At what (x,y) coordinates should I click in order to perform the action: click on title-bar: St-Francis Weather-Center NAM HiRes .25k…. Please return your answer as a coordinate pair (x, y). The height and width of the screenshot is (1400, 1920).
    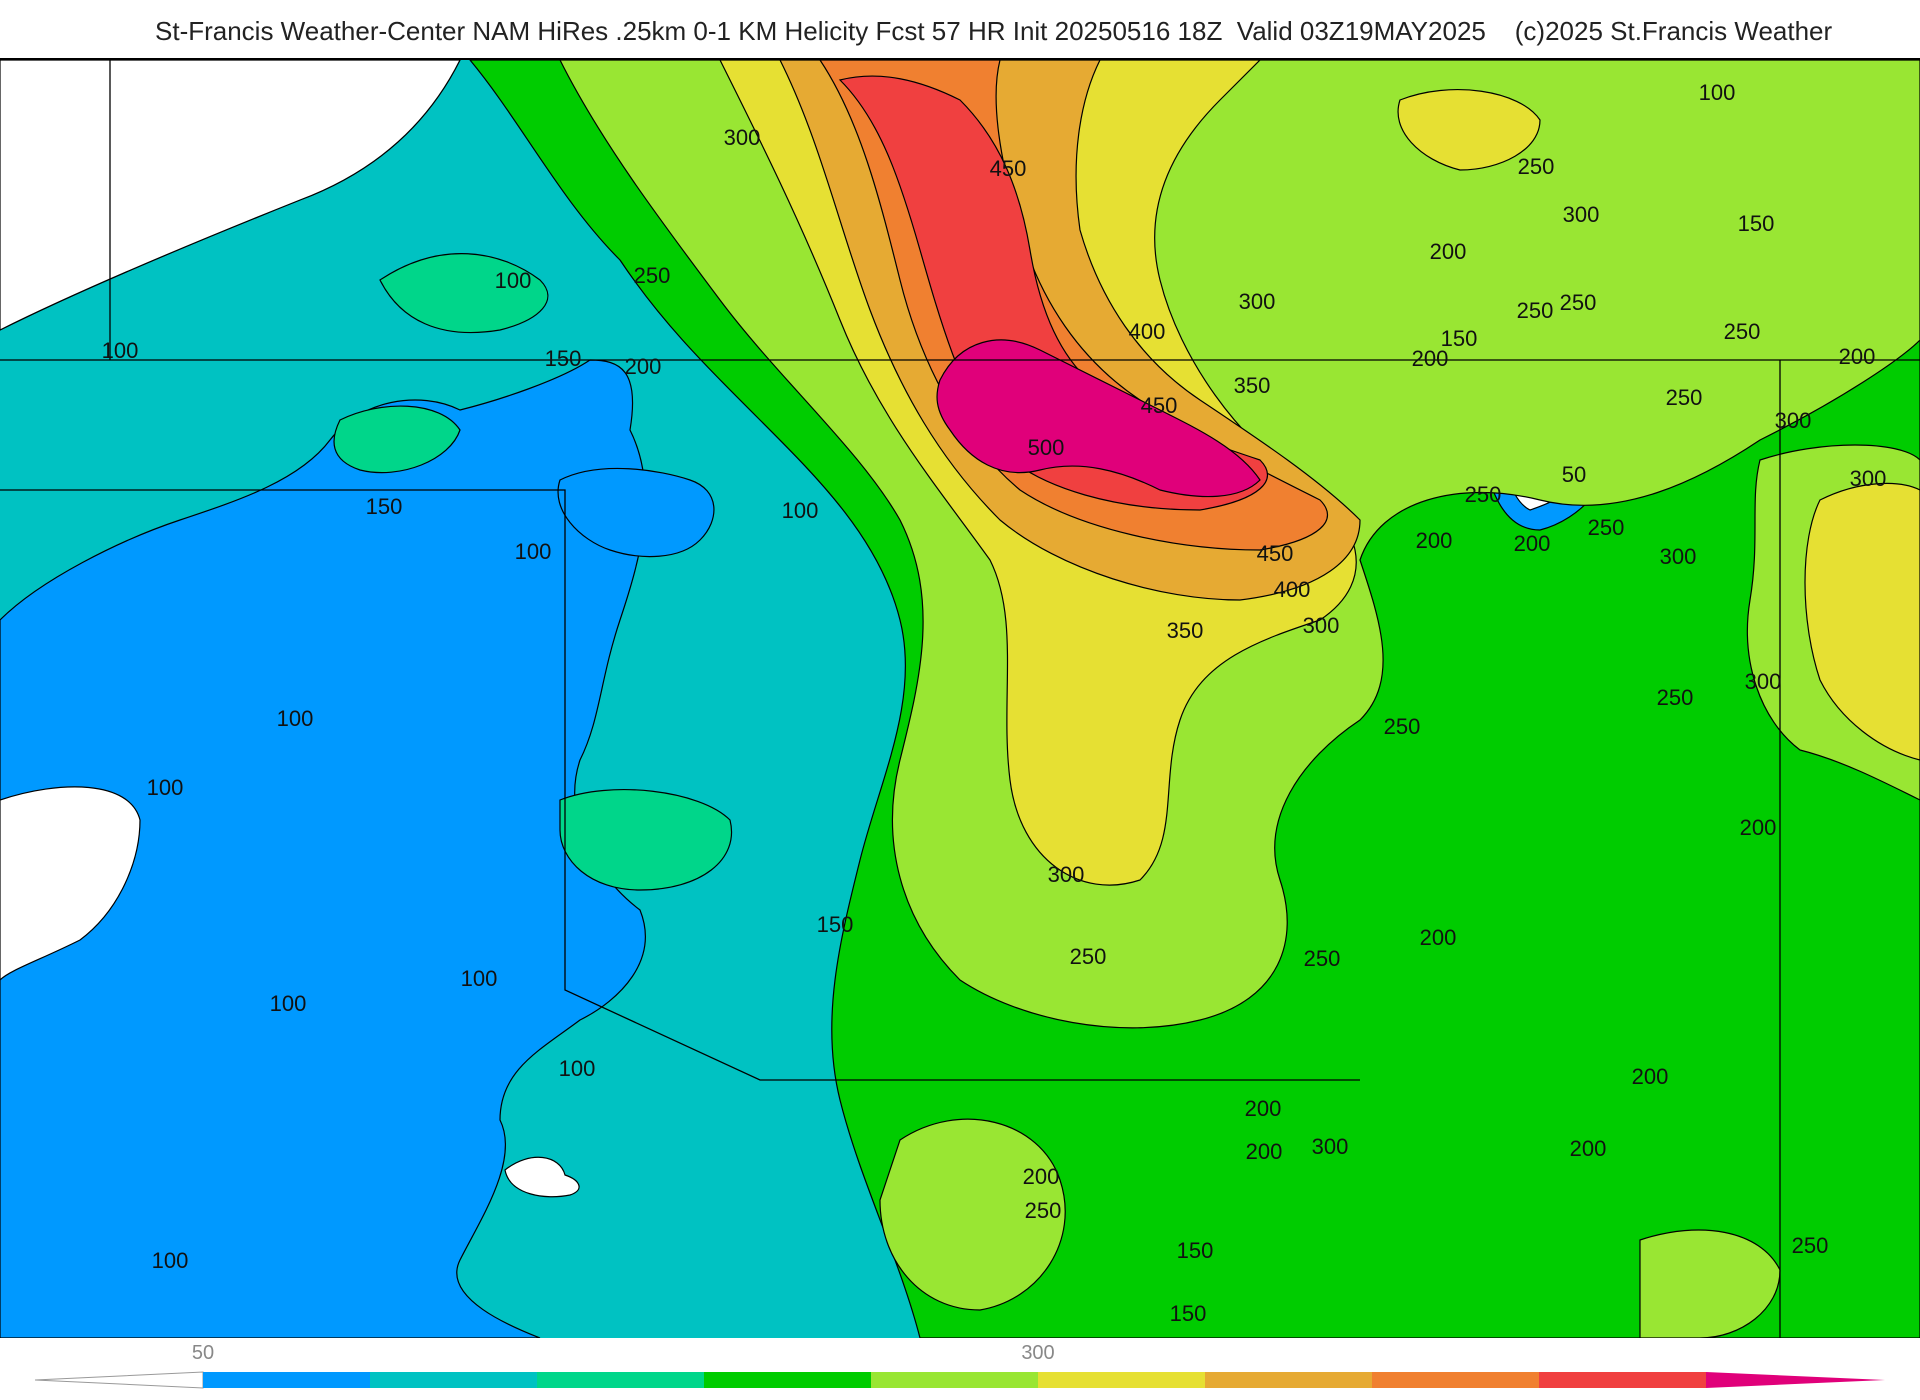
    Looking at the image, I should click on (960, 29).